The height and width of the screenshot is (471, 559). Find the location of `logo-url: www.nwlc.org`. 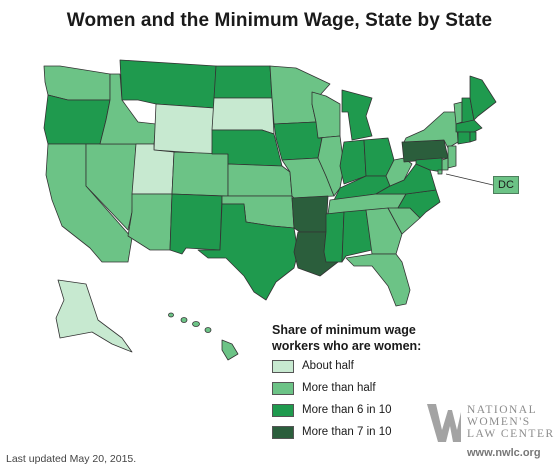

logo-url: www.nwlc.org is located at coordinates (504, 453).